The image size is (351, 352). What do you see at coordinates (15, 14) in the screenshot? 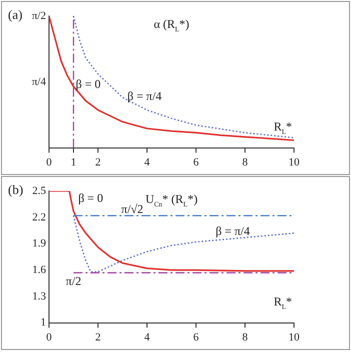
I see `chart-title: (a)` at bounding box center [15, 14].